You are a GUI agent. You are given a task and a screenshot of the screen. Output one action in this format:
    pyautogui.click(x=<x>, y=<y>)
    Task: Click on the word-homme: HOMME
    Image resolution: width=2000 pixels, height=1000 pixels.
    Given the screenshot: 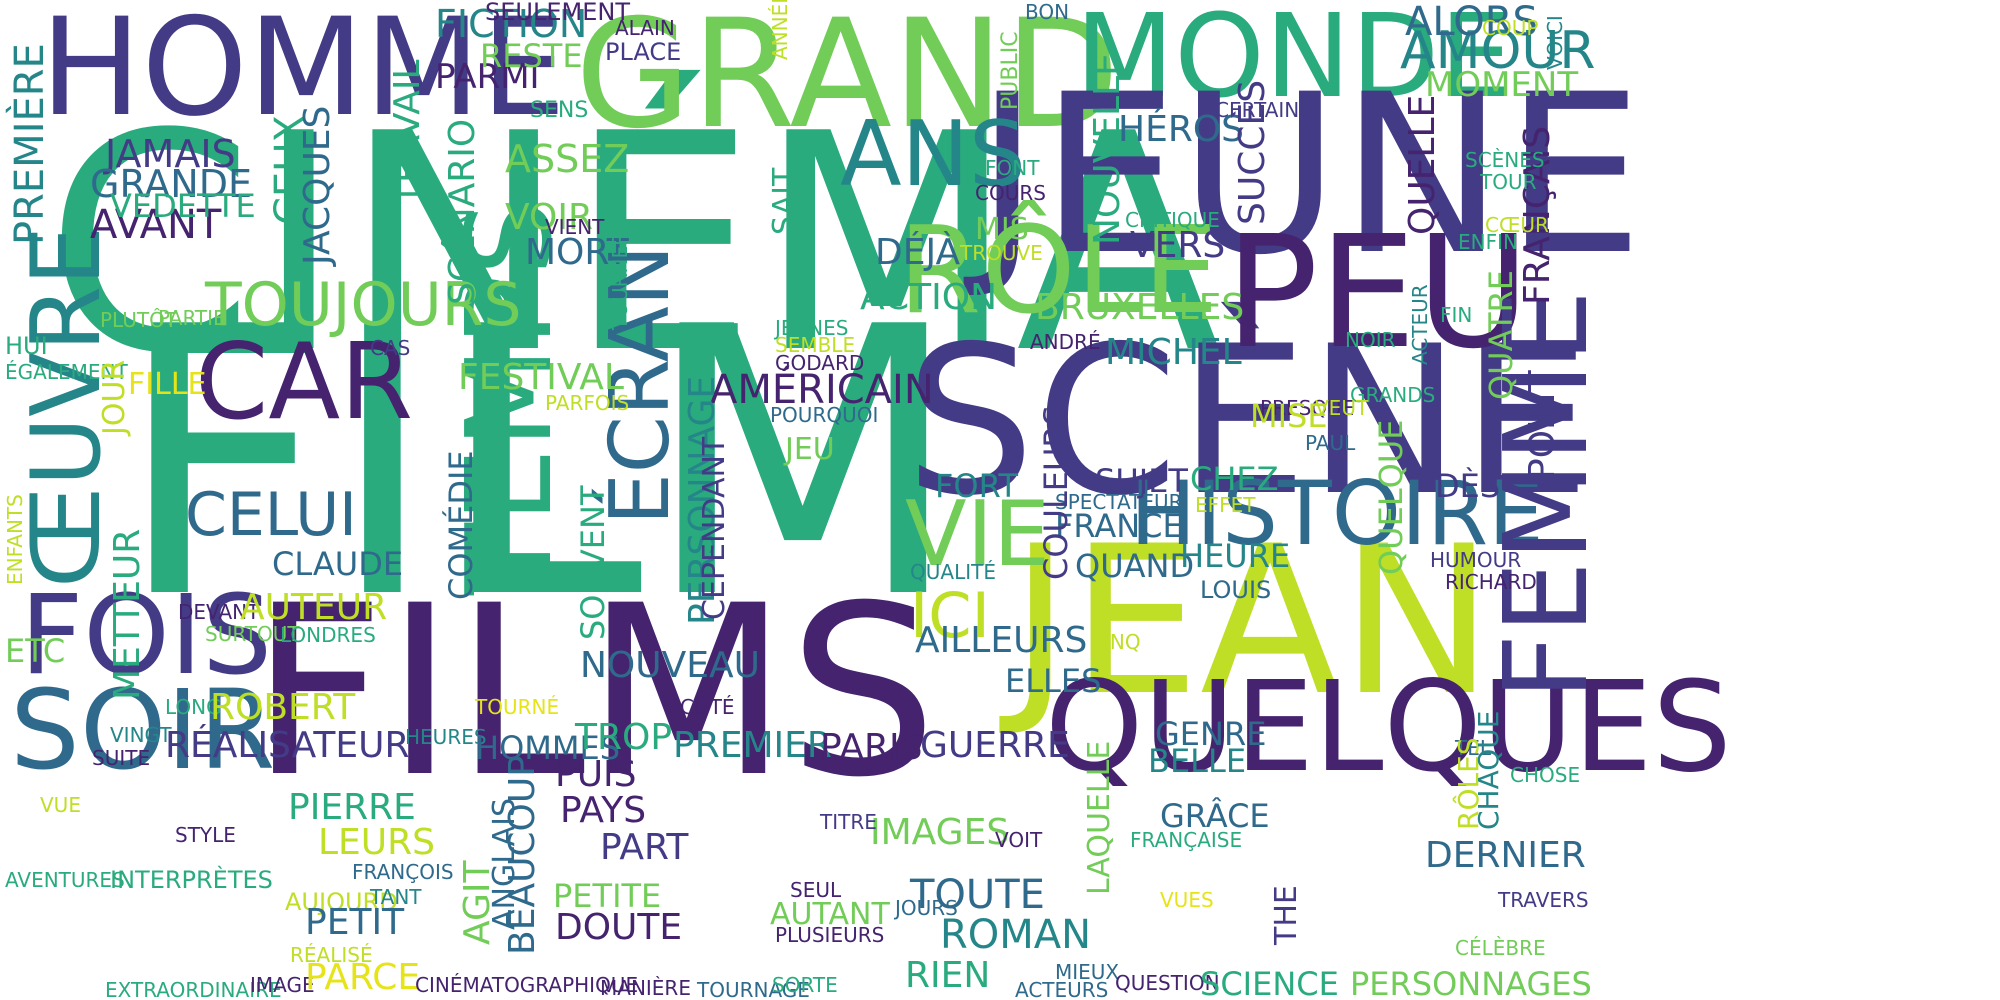 What is the action you would take?
    pyautogui.click(x=303, y=73)
    